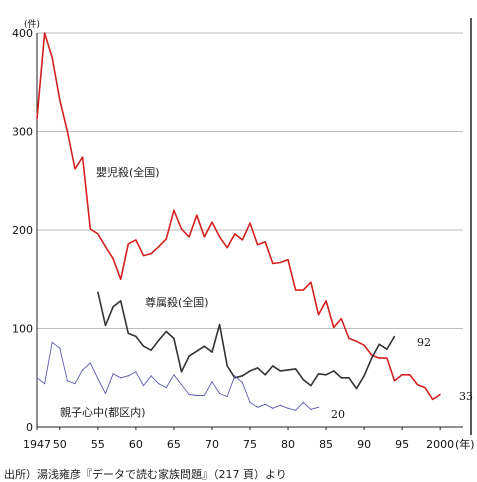 This screenshot has width=477, height=482. What do you see at coordinates (22, 329) in the screenshot?
I see `y-tick-label: 100` at bounding box center [22, 329].